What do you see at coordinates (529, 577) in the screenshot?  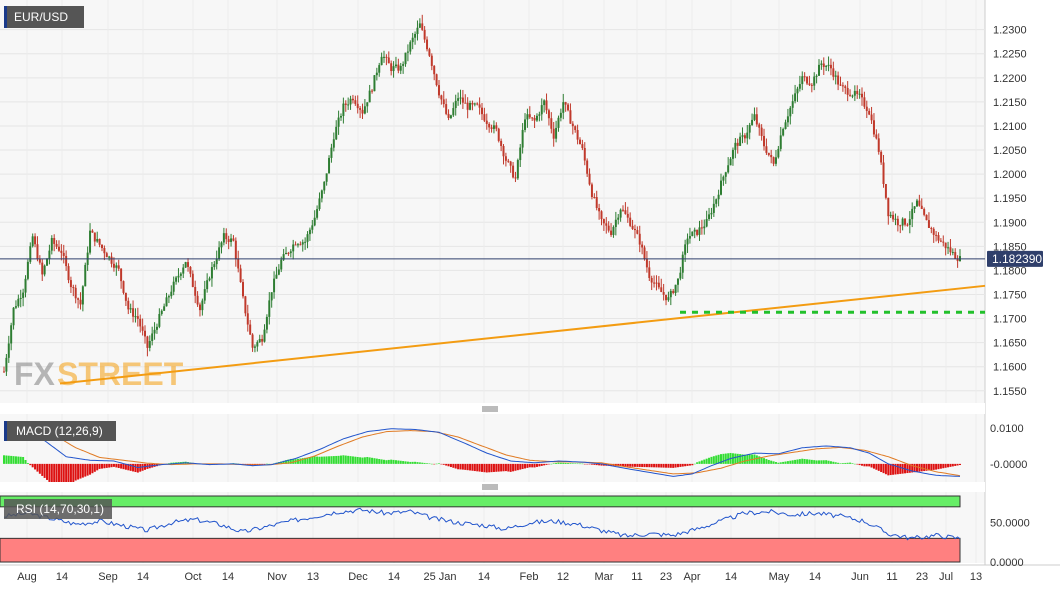 I see `x-tick-label: Feb` at bounding box center [529, 577].